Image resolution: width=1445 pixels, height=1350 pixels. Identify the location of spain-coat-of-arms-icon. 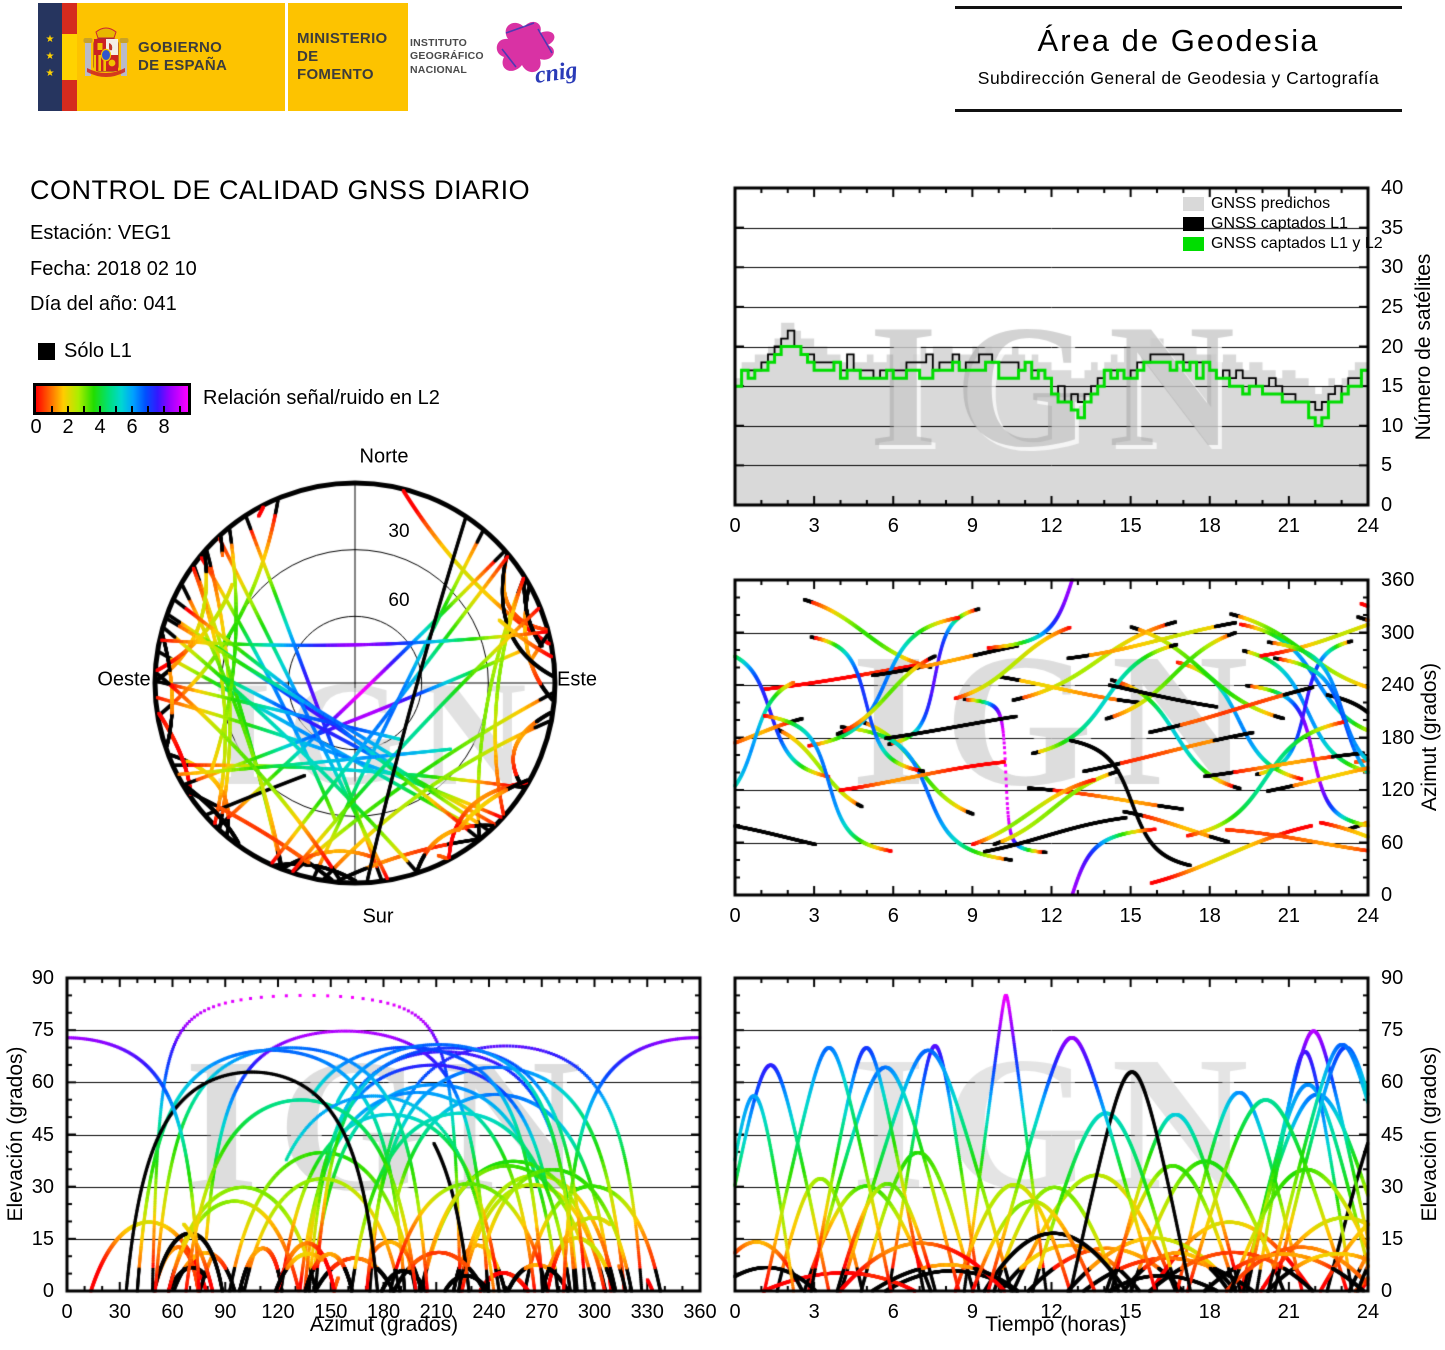
(106, 57).